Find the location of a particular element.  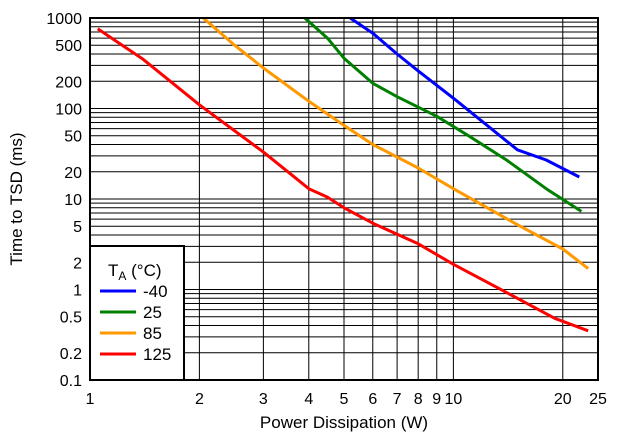

legend-label-25: 25 is located at coordinates (152, 312).